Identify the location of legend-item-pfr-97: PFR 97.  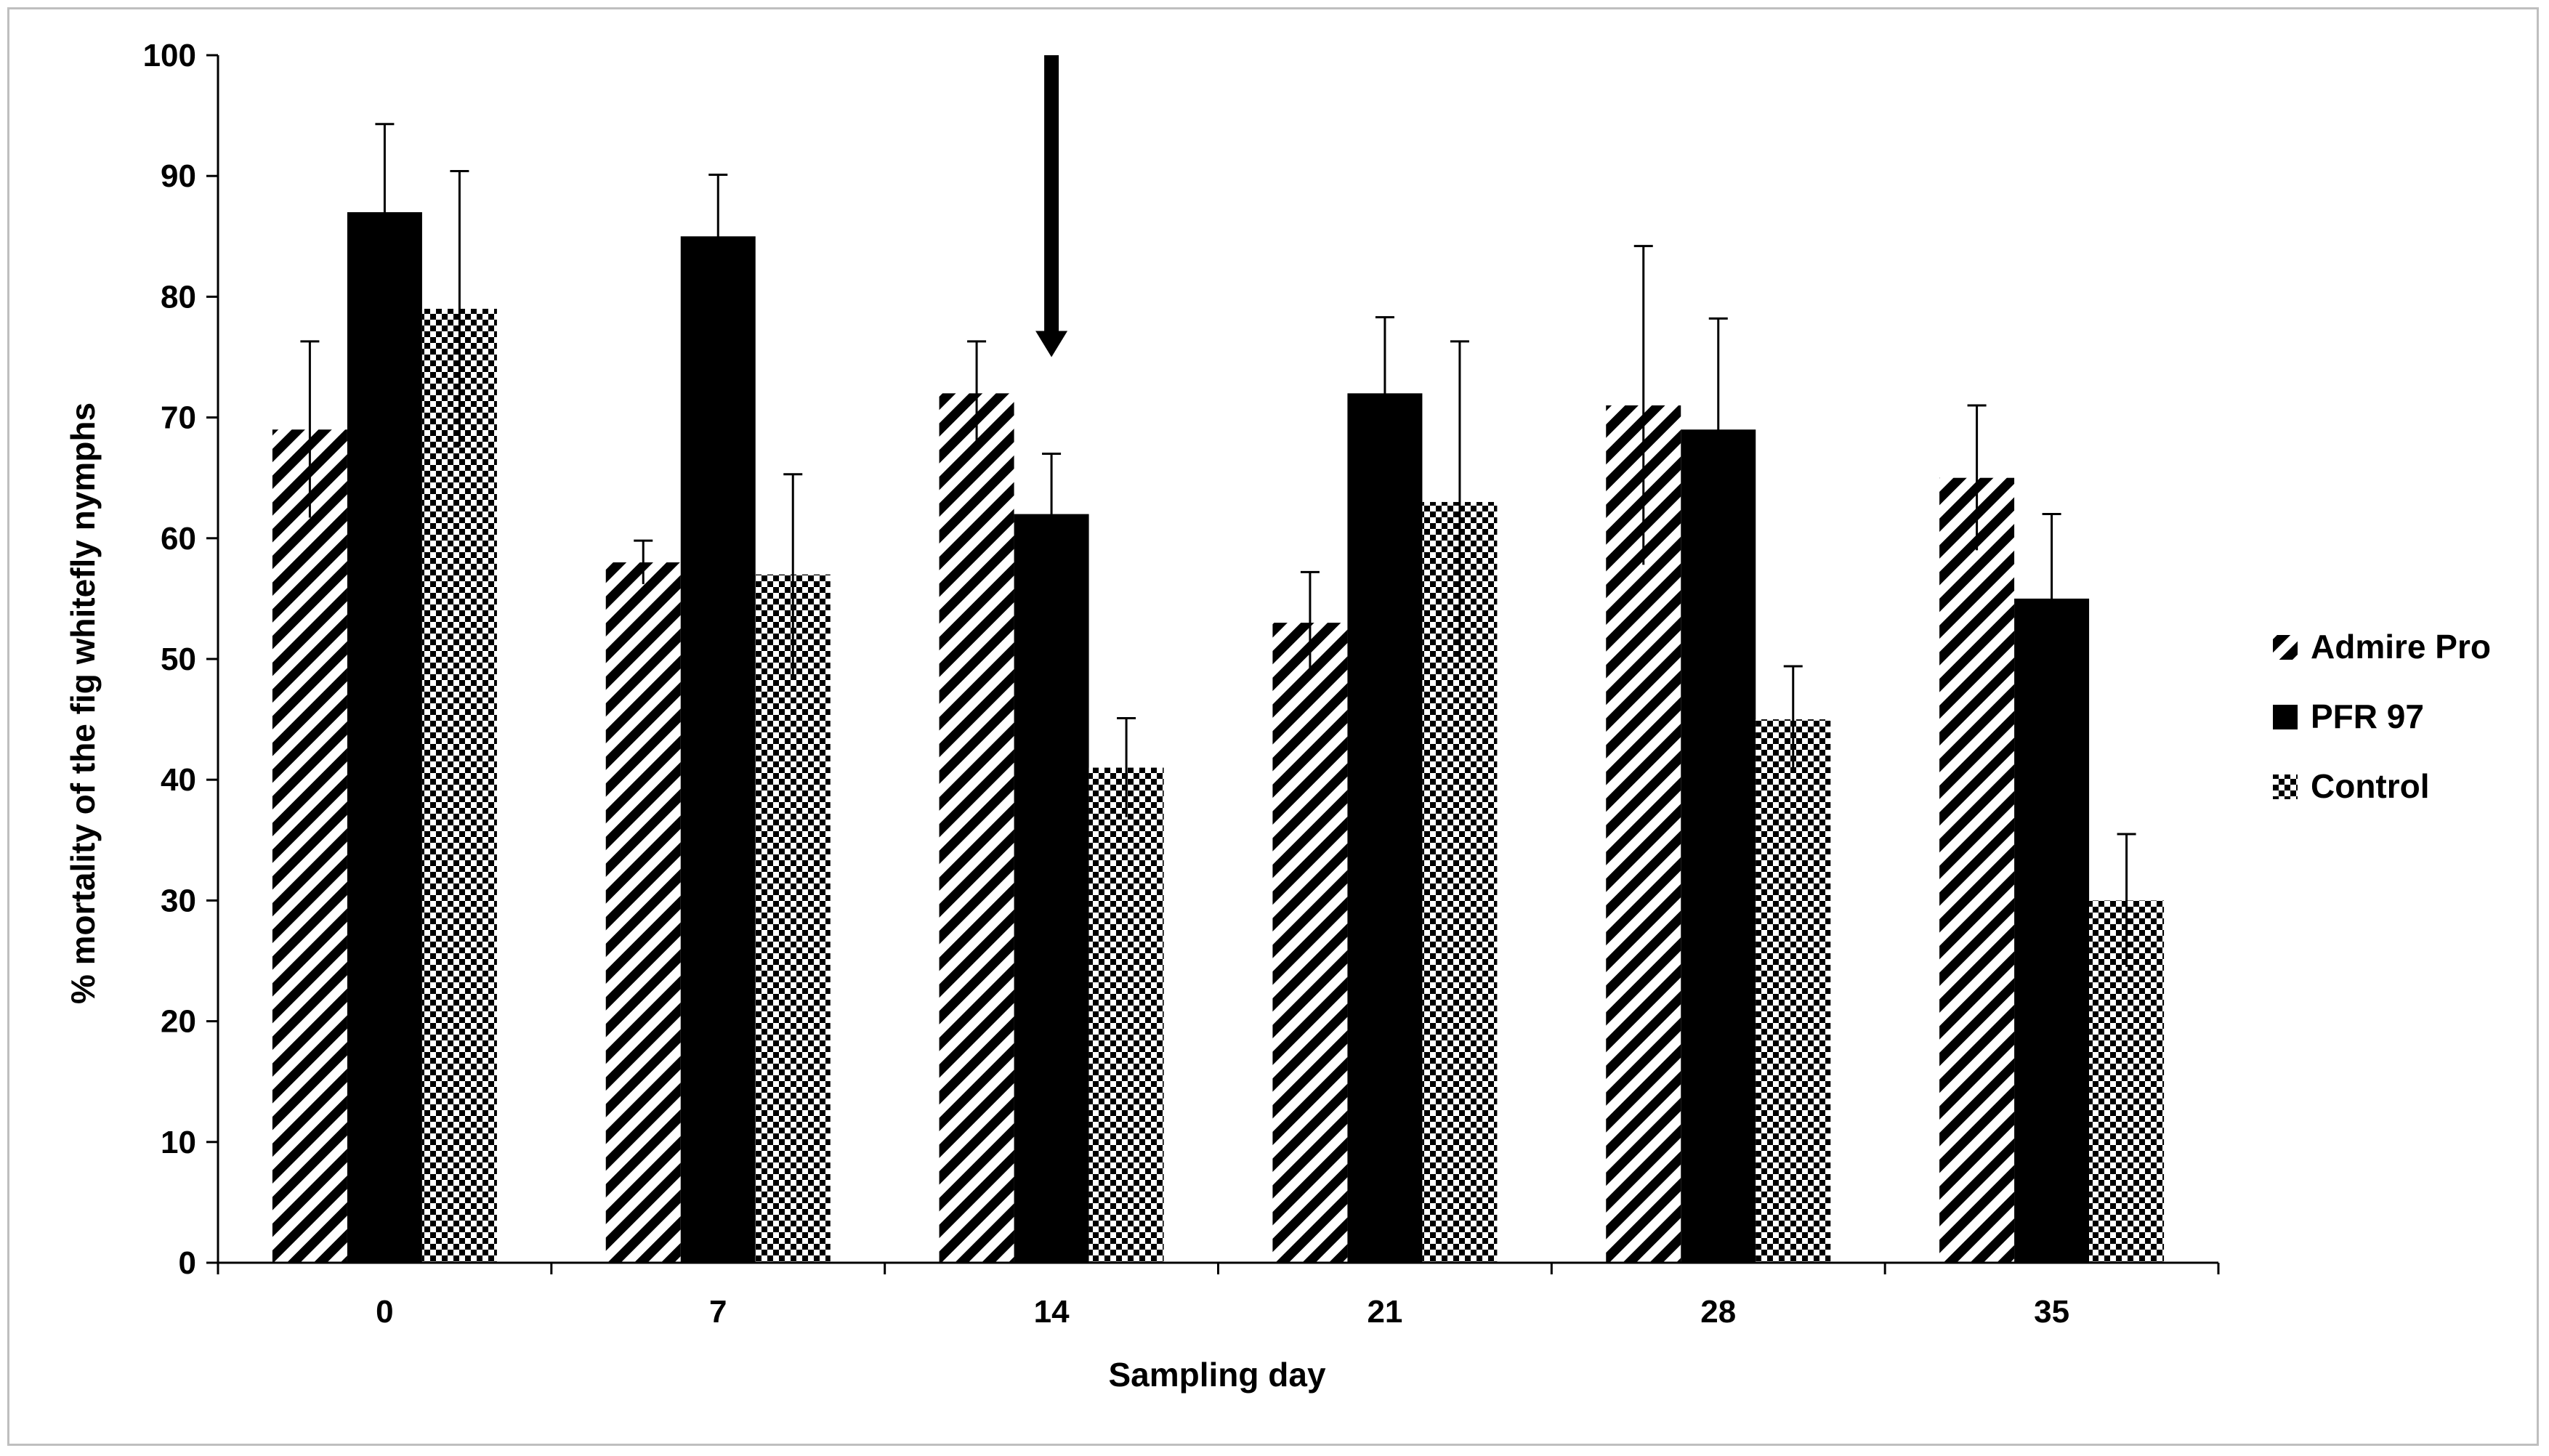
(2348, 716).